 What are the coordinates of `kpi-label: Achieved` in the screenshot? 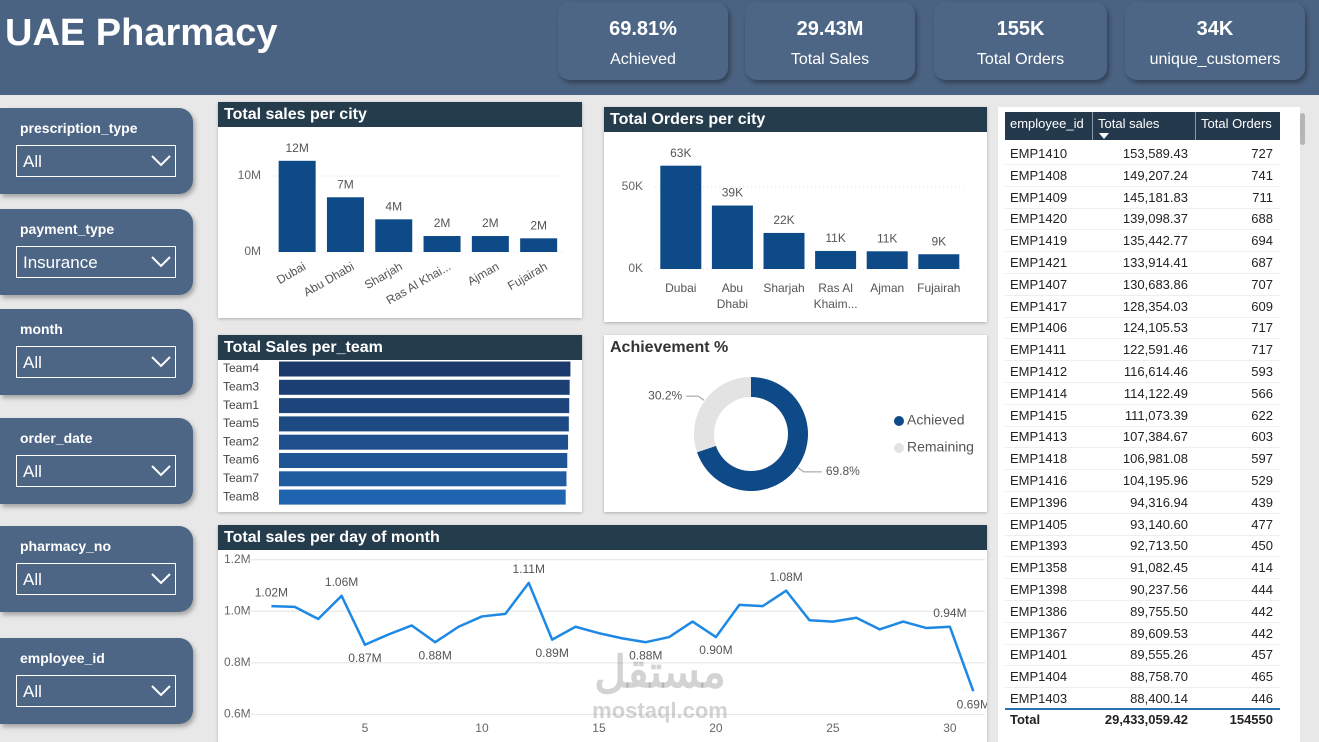 It's located at (643, 59).